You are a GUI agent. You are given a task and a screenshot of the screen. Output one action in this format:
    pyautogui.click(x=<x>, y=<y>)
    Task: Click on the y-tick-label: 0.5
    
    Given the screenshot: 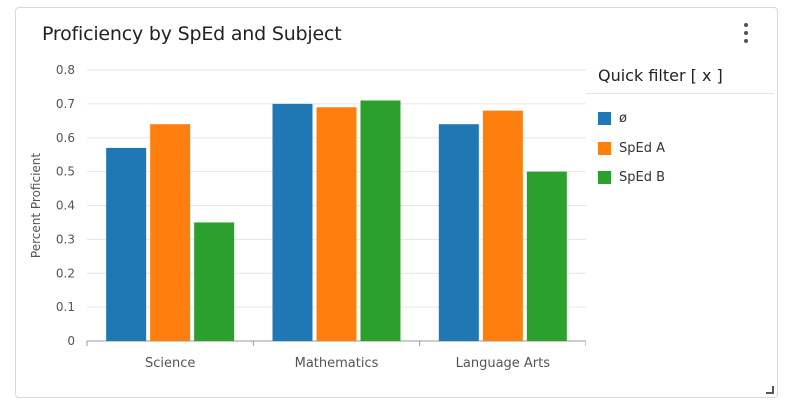 What is the action you would take?
    pyautogui.click(x=65, y=172)
    